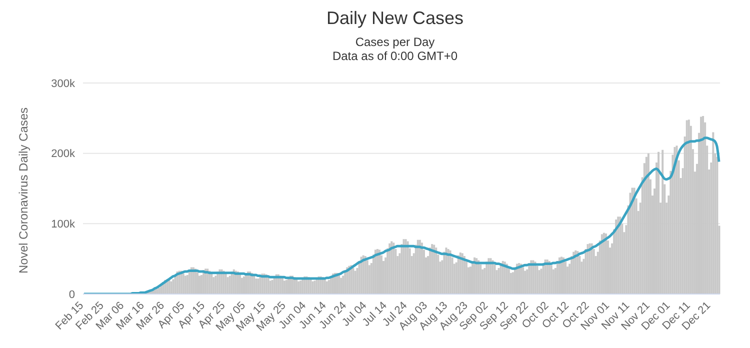 This screenshot has height=348, width=750. What do you see at coordinates (395, 42) in the screenshot?
I see `chart-subtitle: Cases per Day` at bounding box center [395, 42].